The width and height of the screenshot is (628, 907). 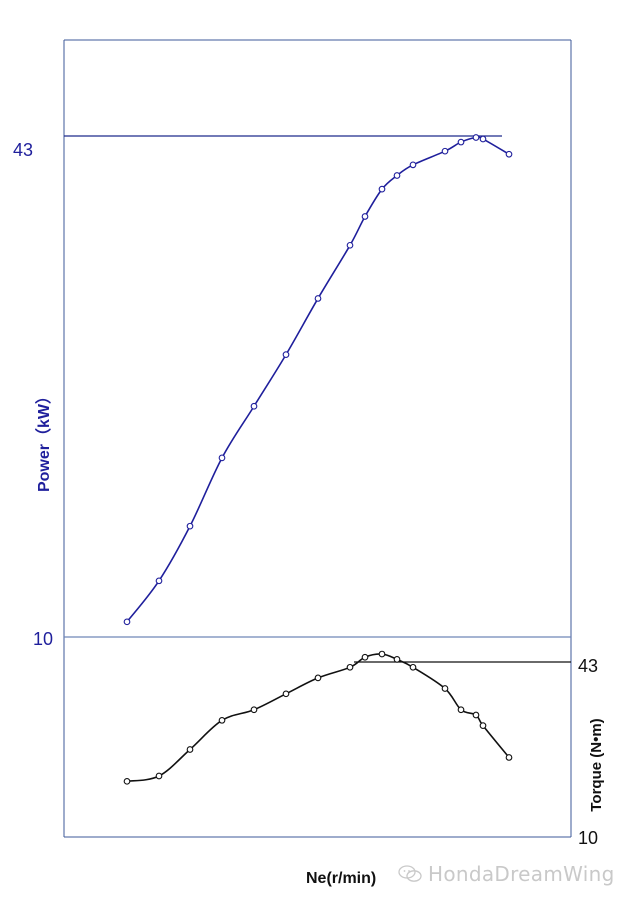 I want to click on wechat-icon, so click(x=410, y=873).